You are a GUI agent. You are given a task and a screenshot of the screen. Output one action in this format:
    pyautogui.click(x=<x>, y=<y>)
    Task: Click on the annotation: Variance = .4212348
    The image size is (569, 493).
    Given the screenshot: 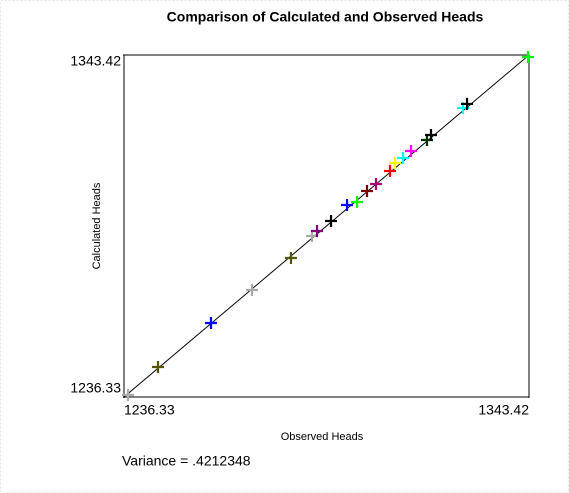 What is the action you would take?
    pyautogui.click(x=186, y=461)
    